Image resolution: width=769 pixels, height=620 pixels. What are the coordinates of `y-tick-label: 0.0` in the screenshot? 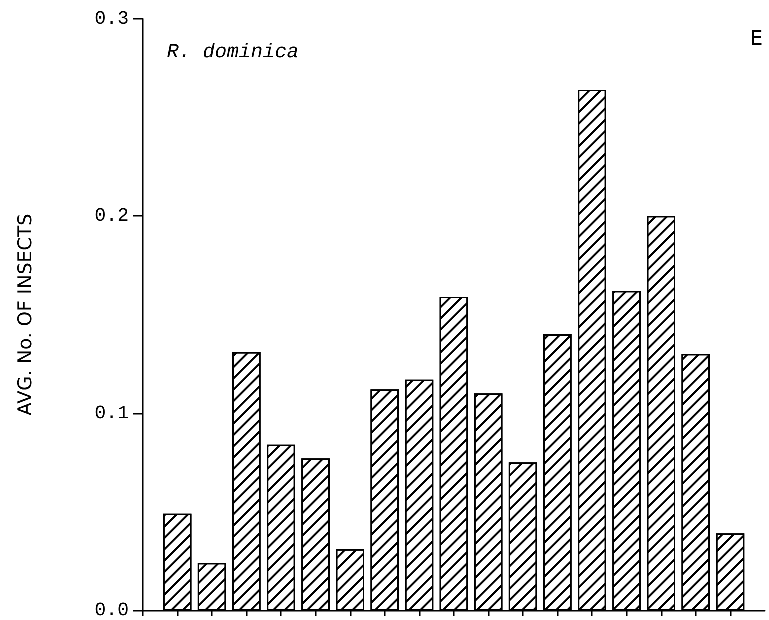 It's located at (111, 610).